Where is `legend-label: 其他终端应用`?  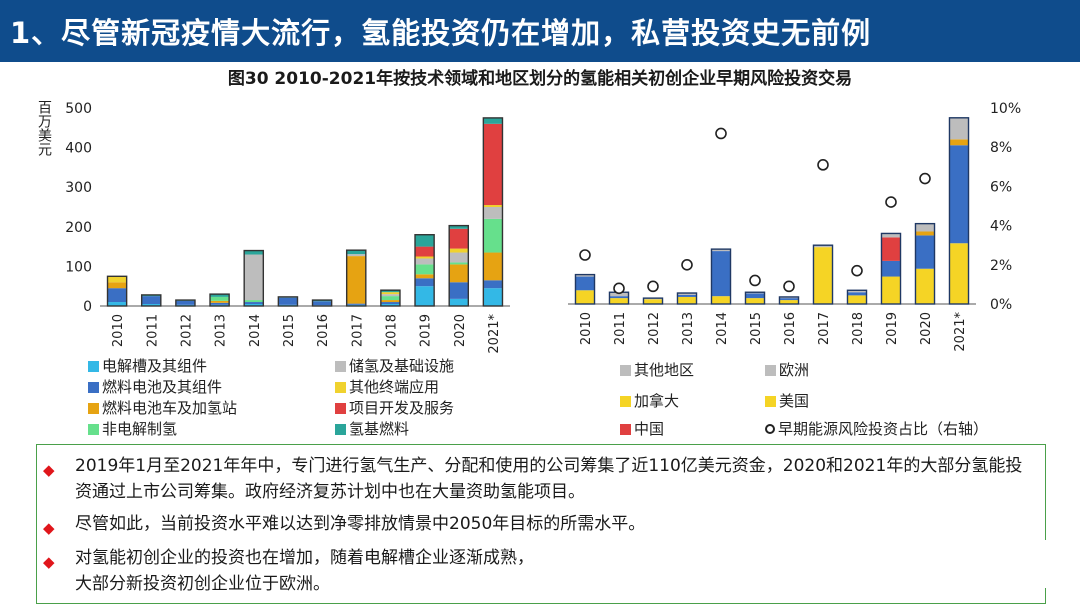
legend-label: 其他终端应用 is located at coordinates (394, 387).